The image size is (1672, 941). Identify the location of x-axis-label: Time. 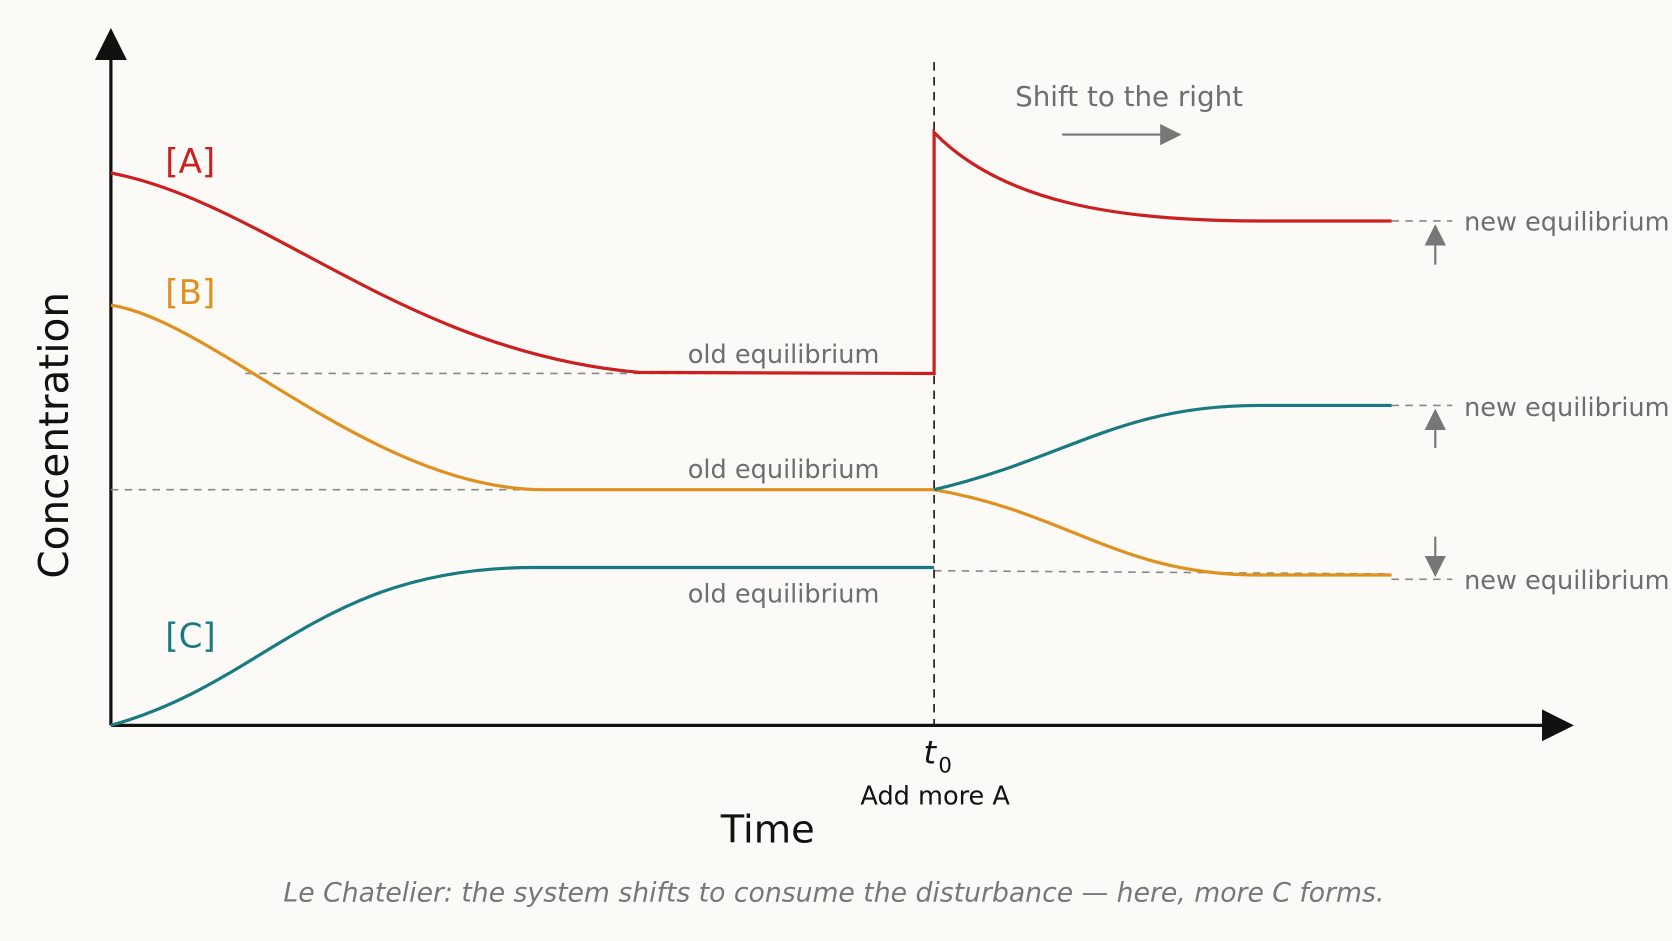
(767, 830).